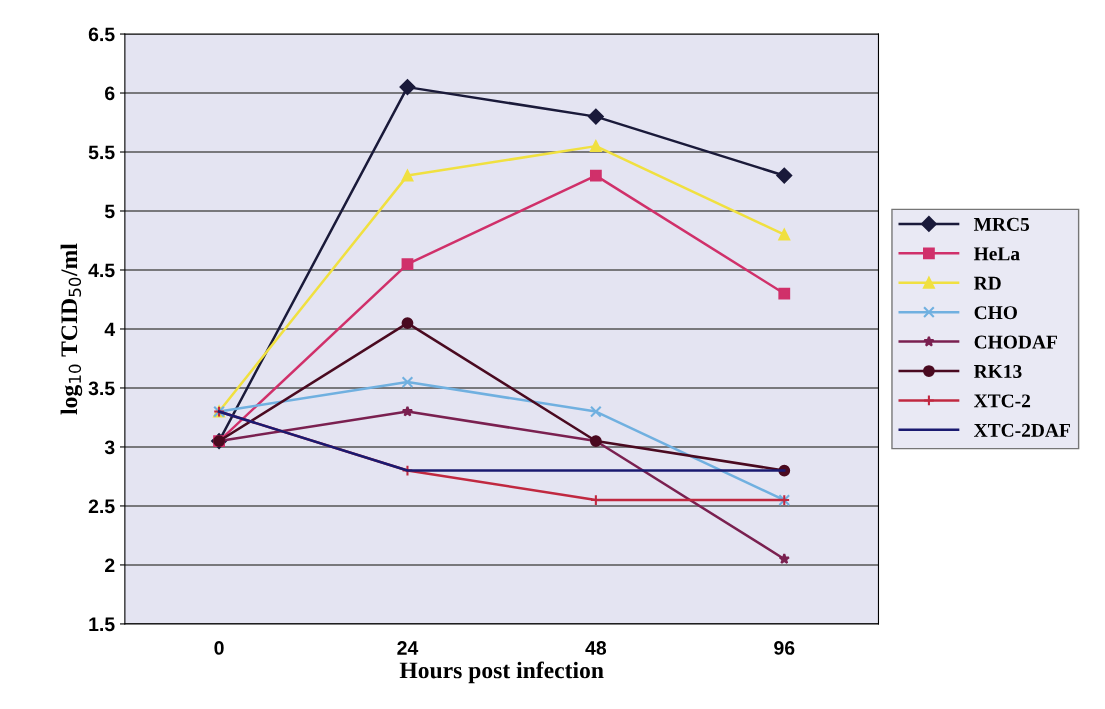 This screenshot has width=1105, height=709. I want to click on legend-label: MRC5, so click(1001, 224).